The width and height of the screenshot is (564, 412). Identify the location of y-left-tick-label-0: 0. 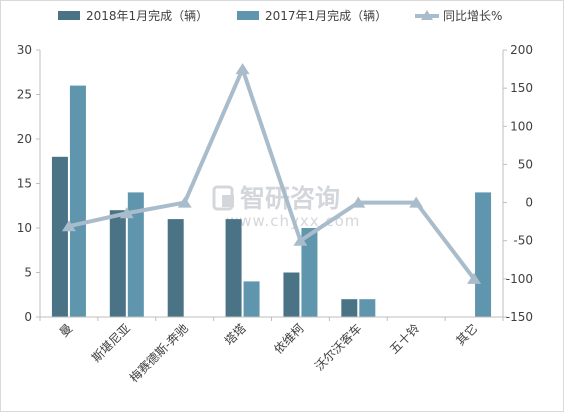
(28, 317).